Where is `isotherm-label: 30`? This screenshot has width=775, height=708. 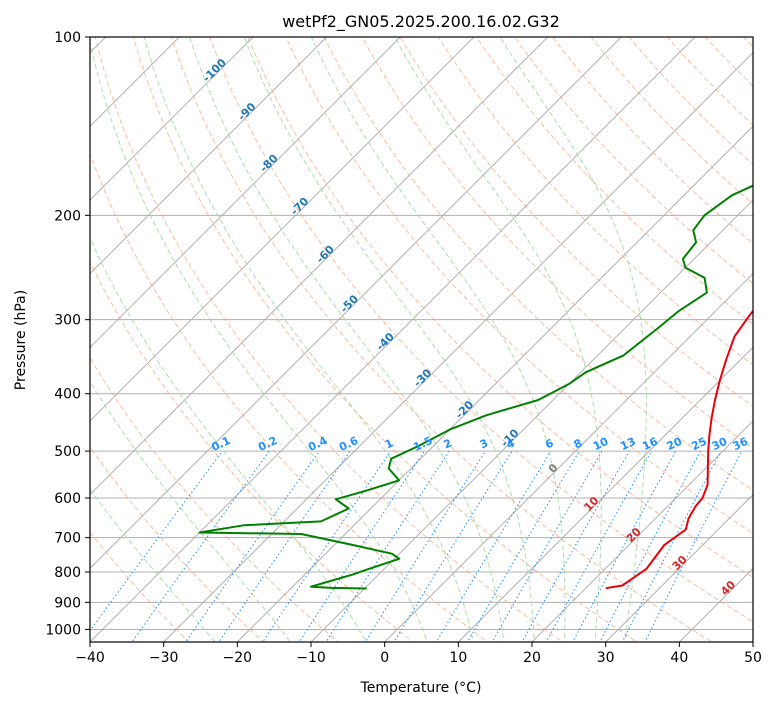 isotherm-label: 30 is located at coordinates (680, 563).